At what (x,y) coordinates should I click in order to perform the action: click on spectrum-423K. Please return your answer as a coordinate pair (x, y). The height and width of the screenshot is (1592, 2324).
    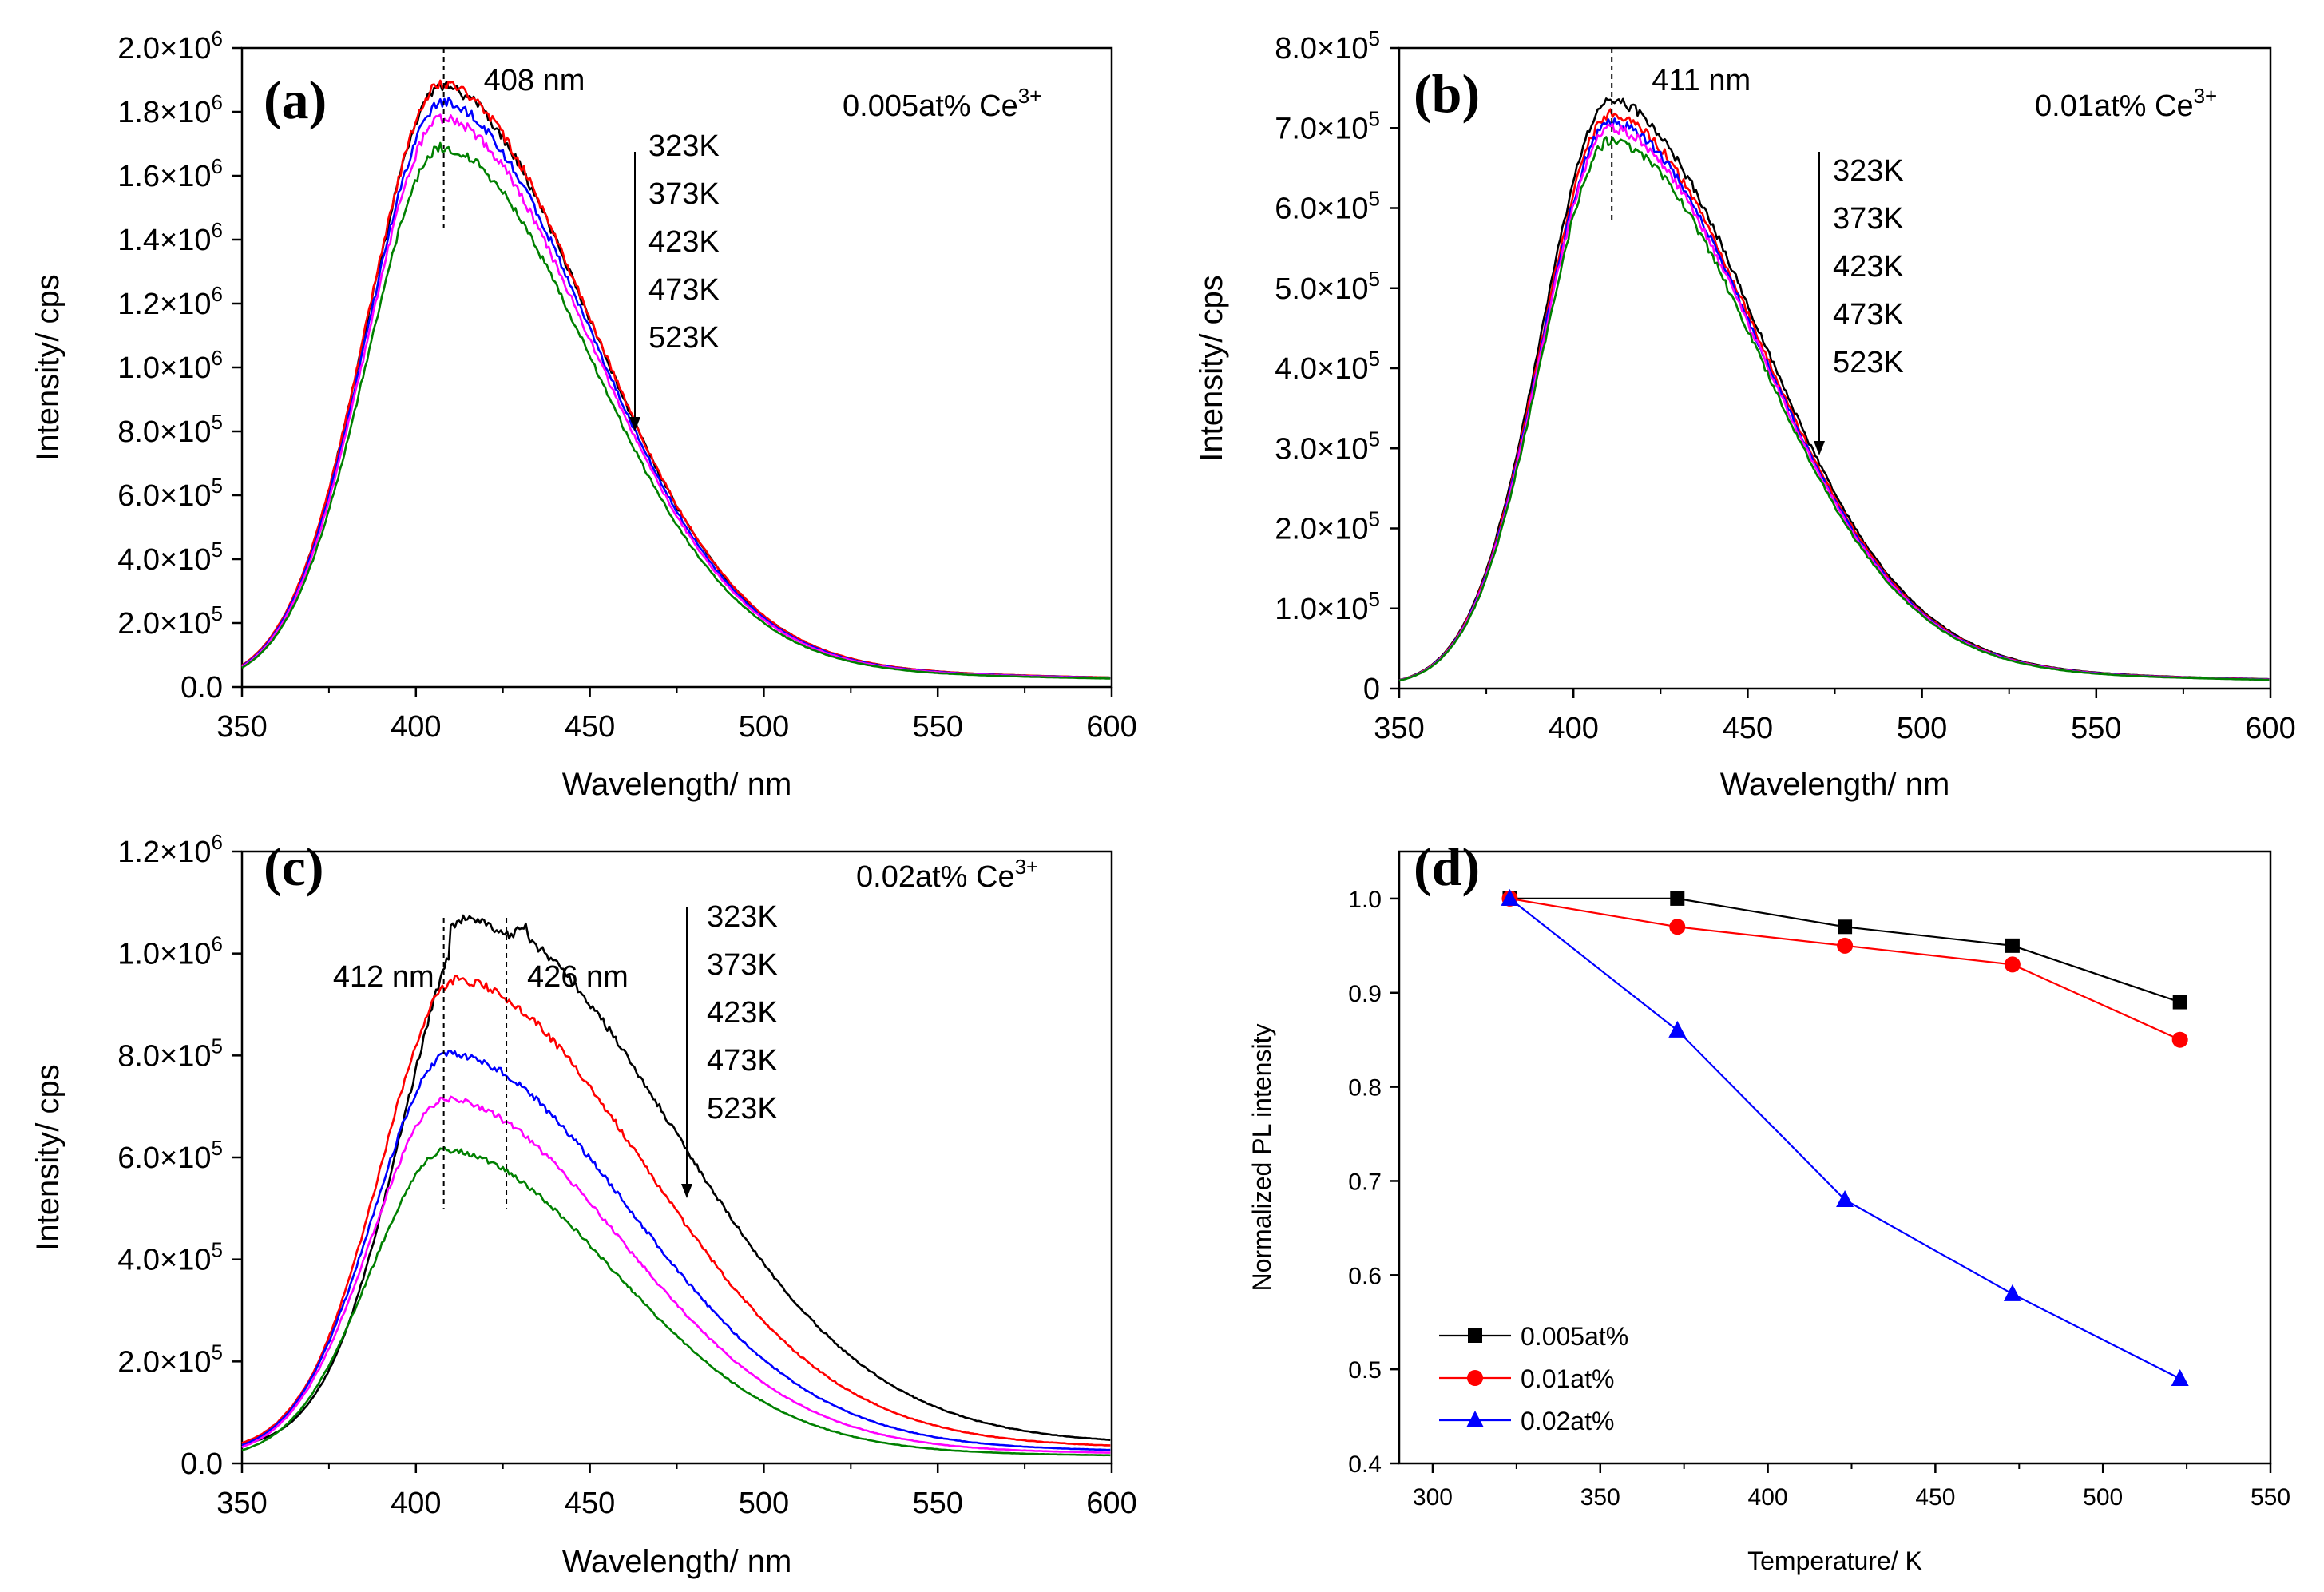
    Looking at the image, I should click on (676, 1250).